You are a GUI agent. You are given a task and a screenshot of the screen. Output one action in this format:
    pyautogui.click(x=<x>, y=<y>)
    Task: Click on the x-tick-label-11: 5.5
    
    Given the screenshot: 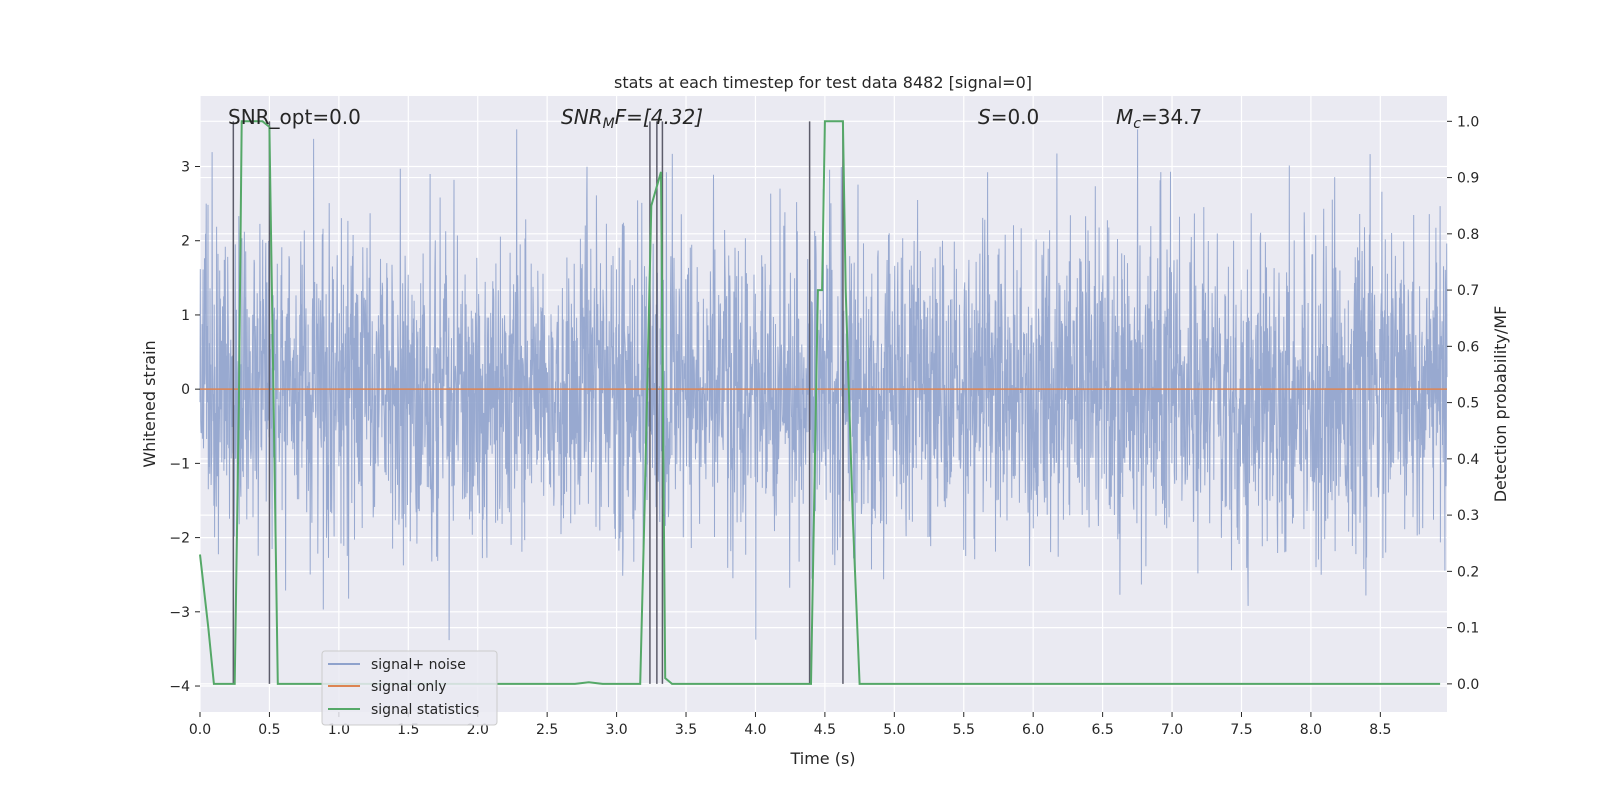 What is the action you would take?
    pyautogui.click(x=964, y=730)
    